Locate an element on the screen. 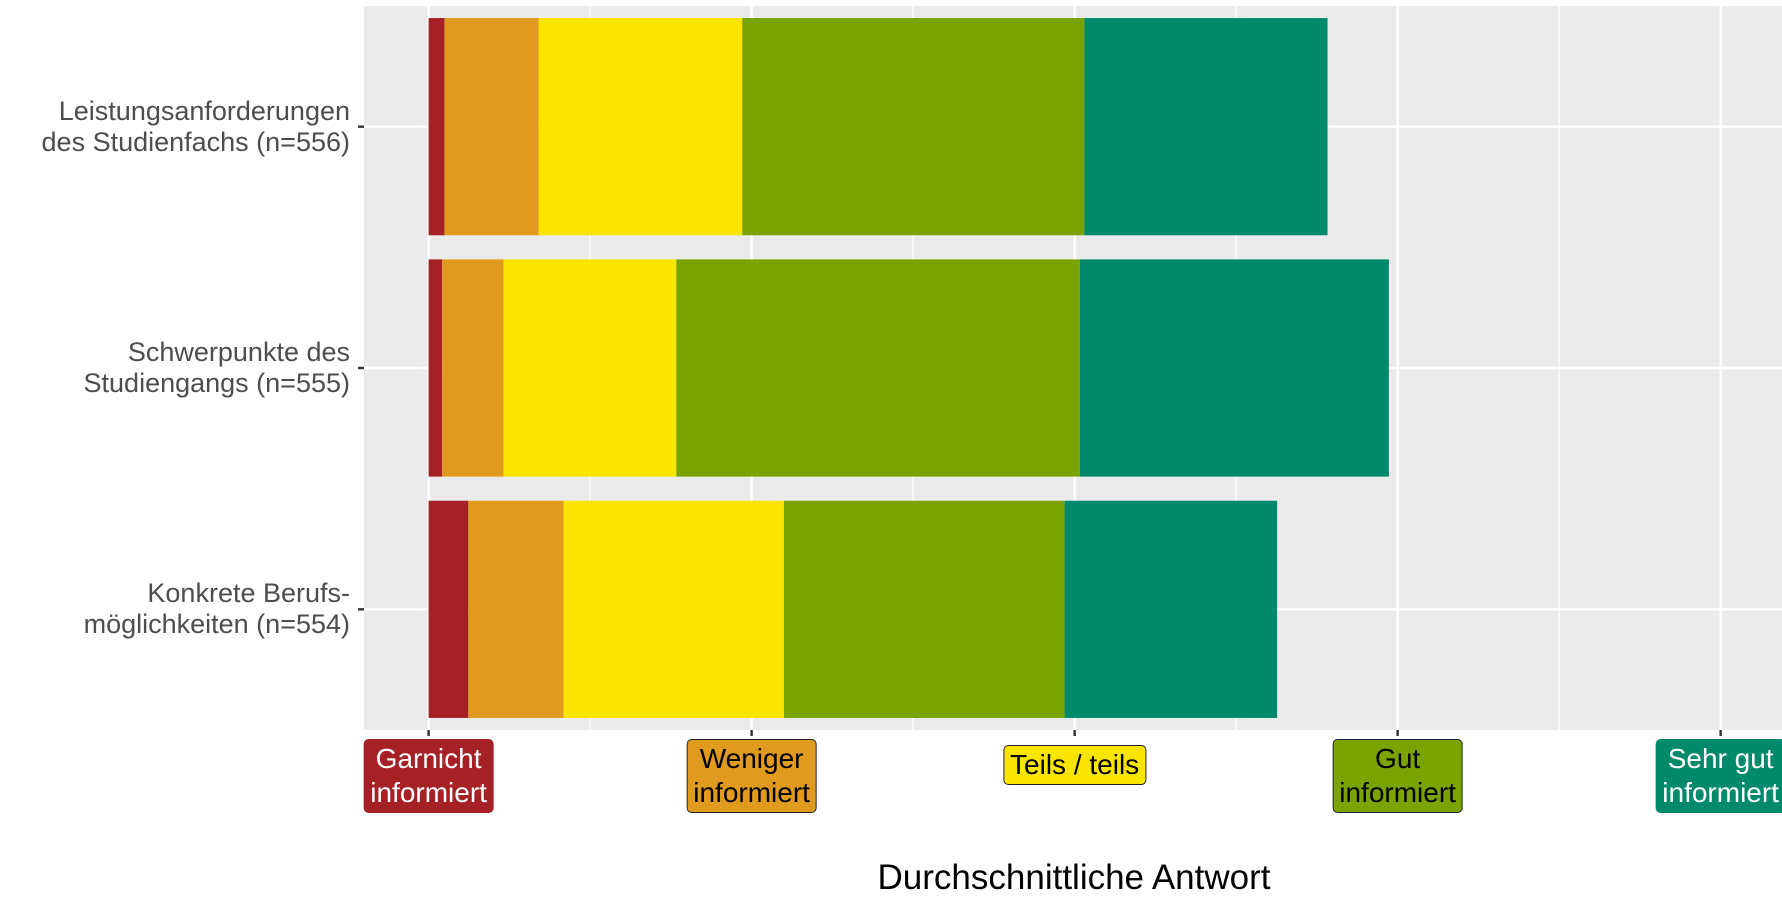  x-tick-label: Garnicht informiert is located at coordinates (428, 776).